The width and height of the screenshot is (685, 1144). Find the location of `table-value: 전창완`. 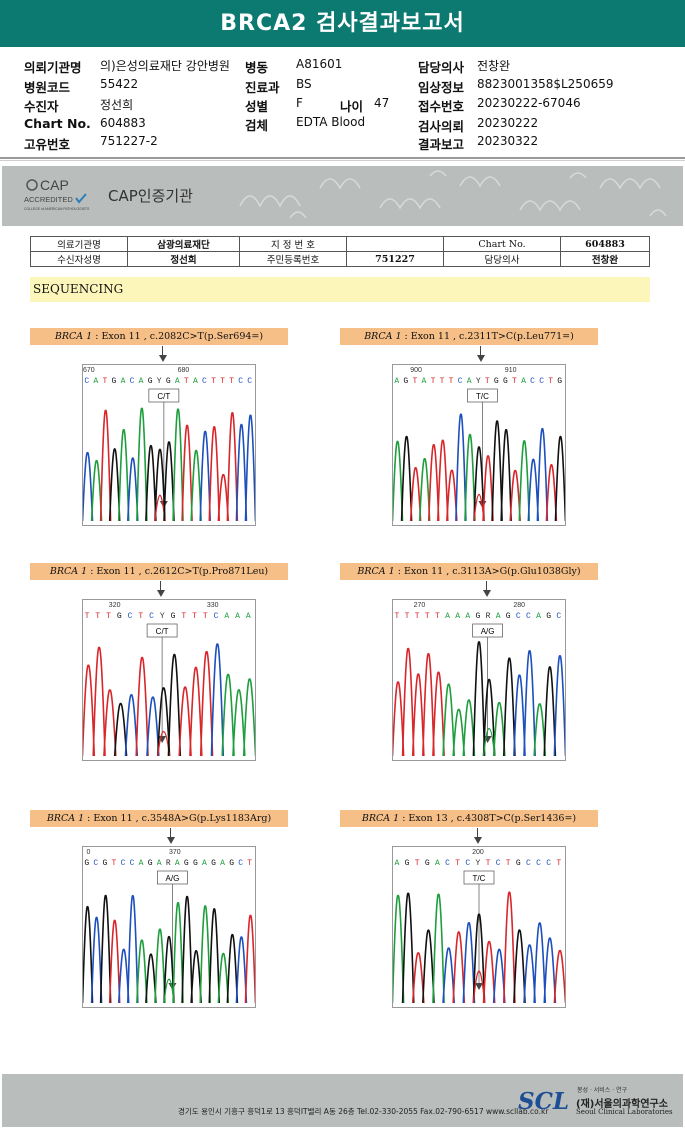

table-value: 전창완 is located at coordinates (605, 259).